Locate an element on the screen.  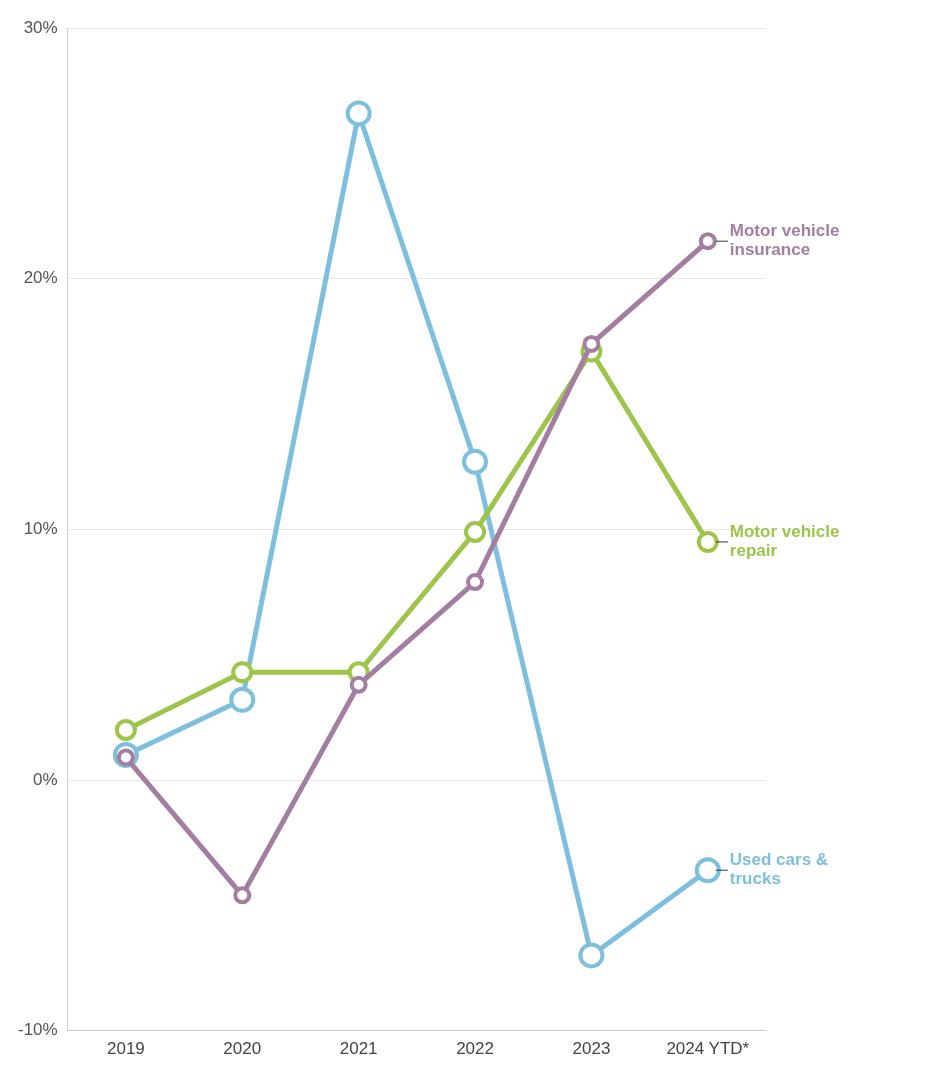
y-tick-label: 10% is located at coordinates (40, 529).